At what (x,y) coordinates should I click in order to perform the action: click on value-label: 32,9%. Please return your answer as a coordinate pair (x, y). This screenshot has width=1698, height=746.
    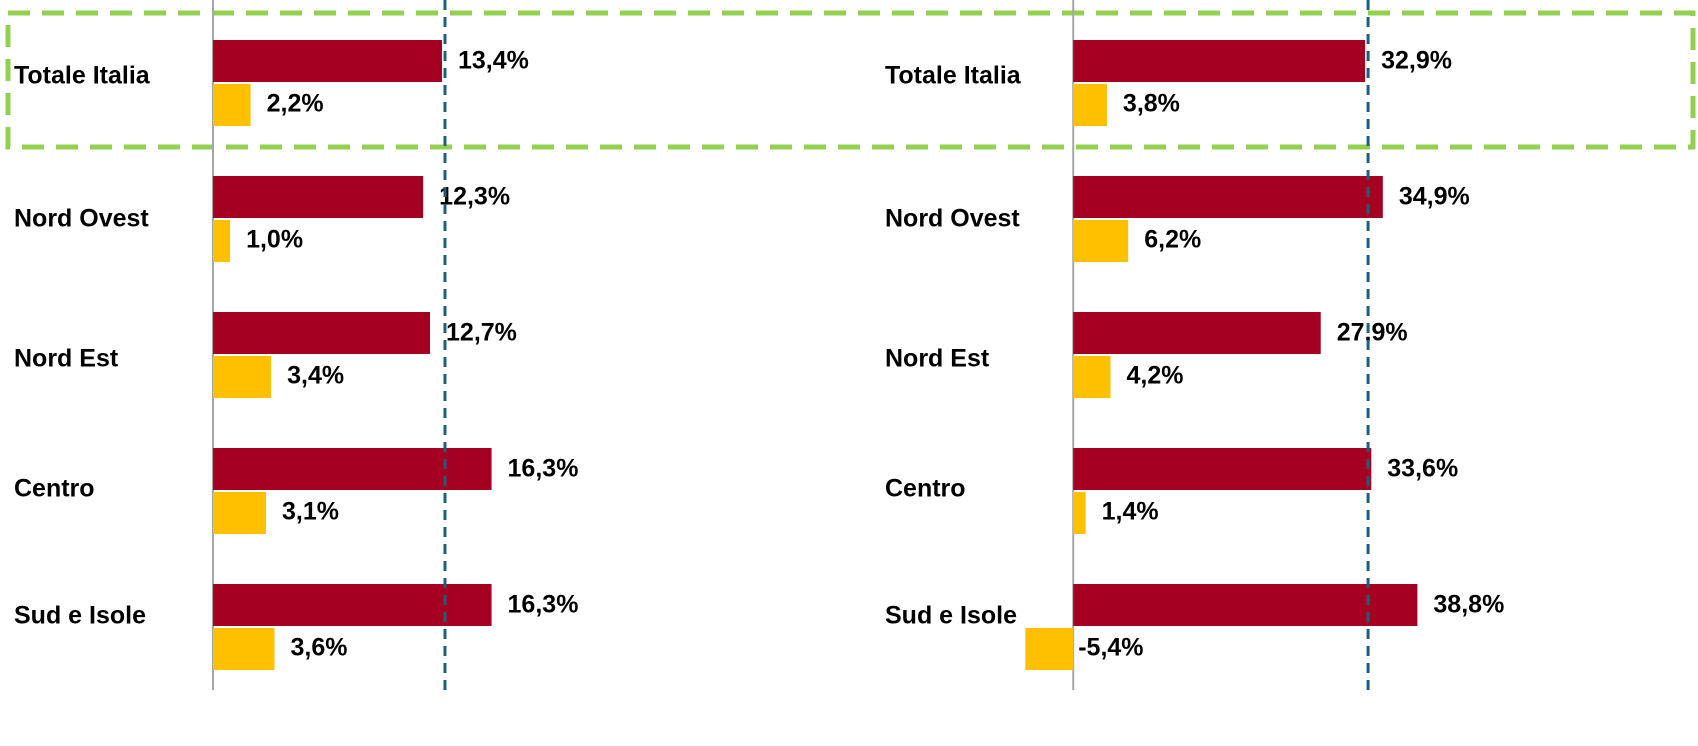
    Looking at the image, I should click on (1416, 61).